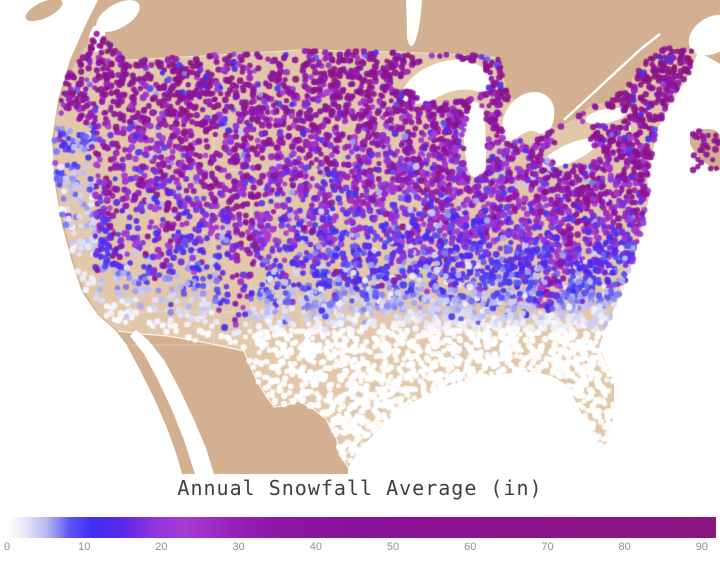  What do you see at coordinates (362, 548) in the screenshot?
I see `colorbar-tick-labels: 0 10 20 30 40 50 60 70 80 90` at bounding box center [362, 548].